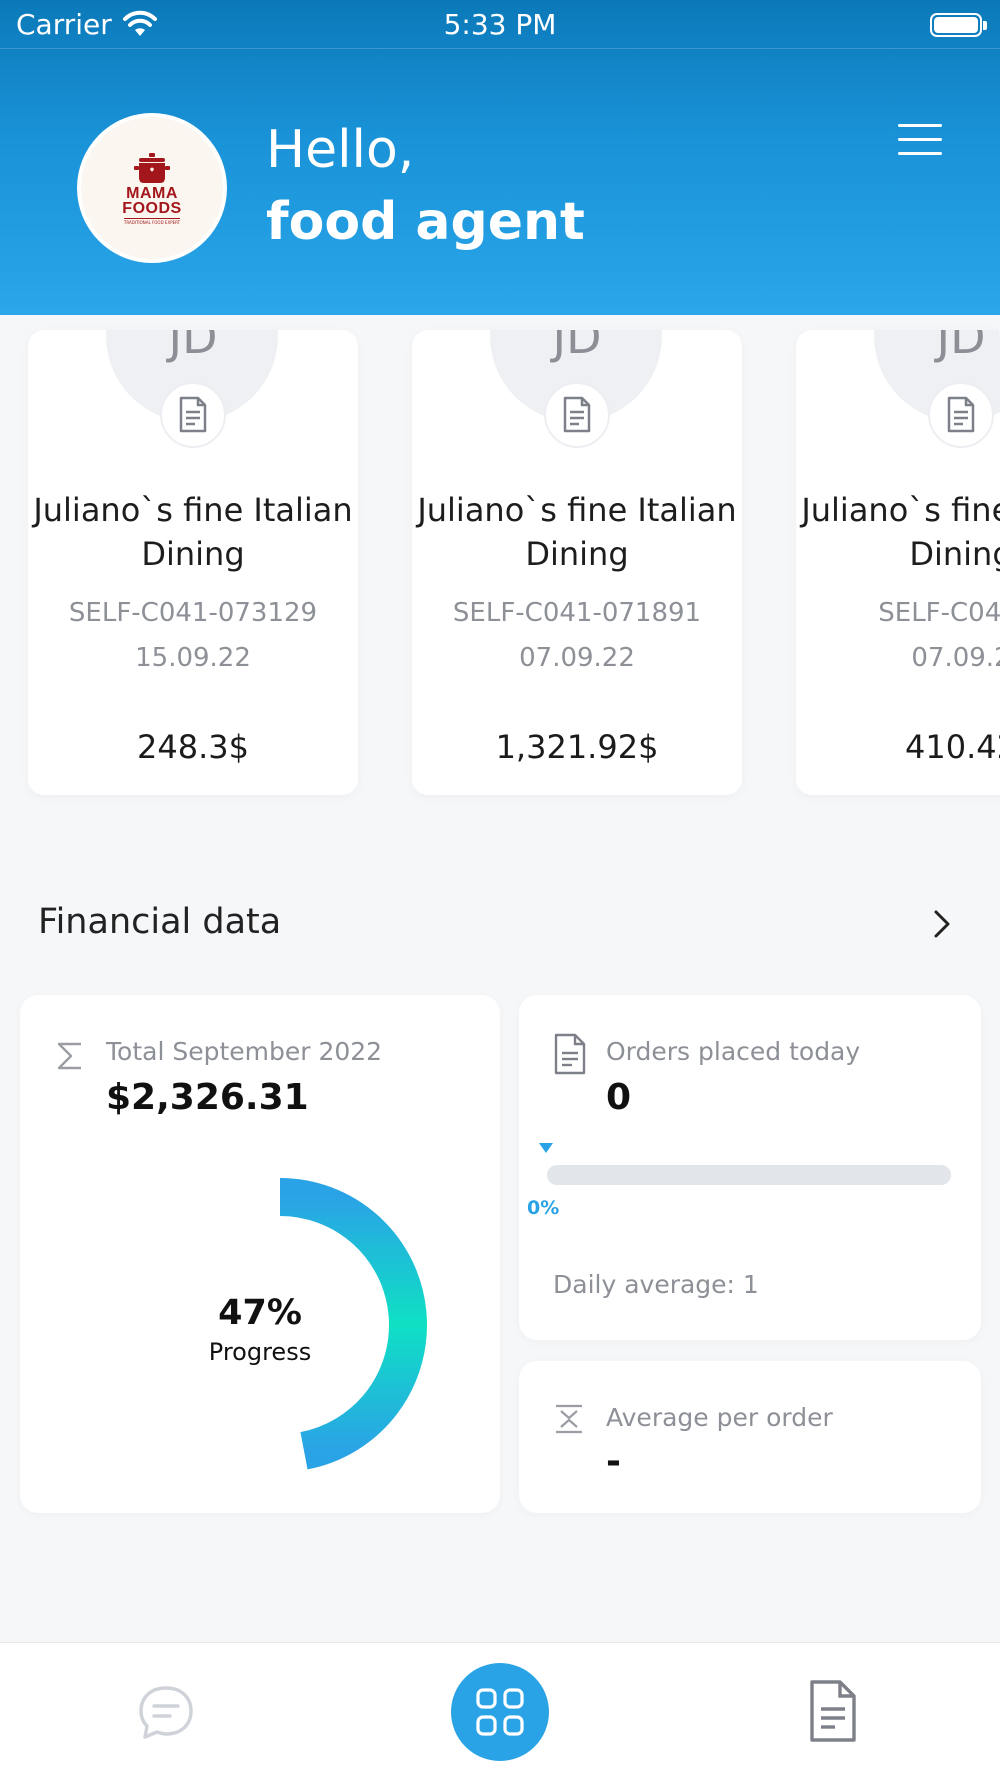 This screenshot has width=1000, height=1778. What do you see at coordinates (425, 222) in the screenshot?
I see `user-name: food agent` at bounding box center [425, 222].